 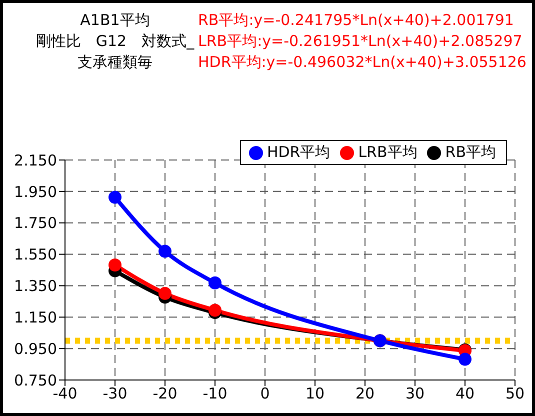 I want to click on y-tick-label: 1.350, so click(x=35, y=286).